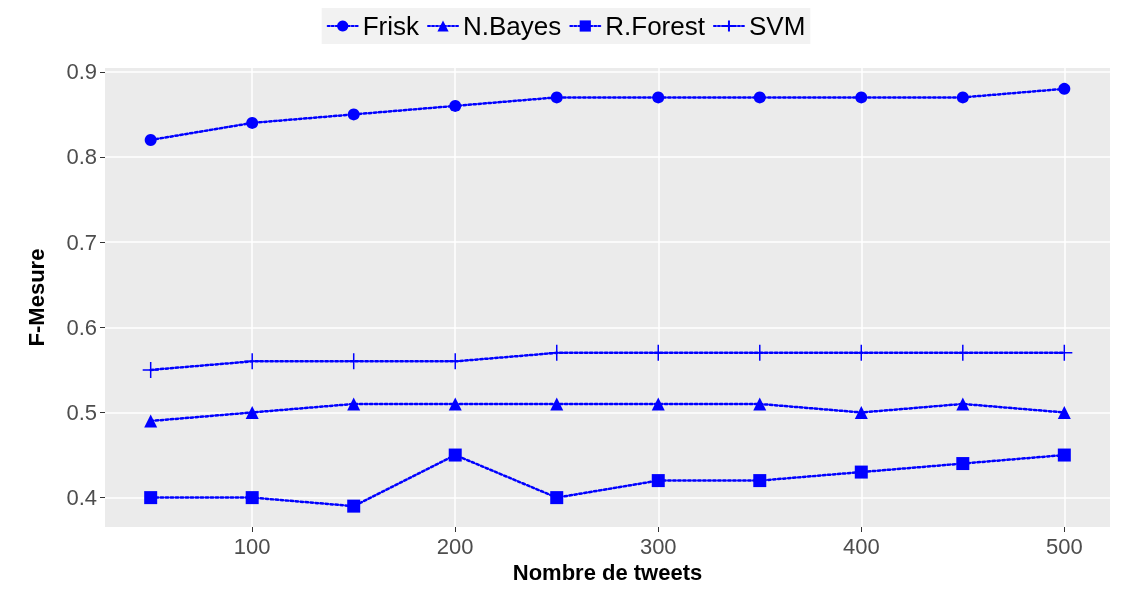 The image size is (1132, 597). I want to click on y-tick-label: 0.4, so click(81, 498).